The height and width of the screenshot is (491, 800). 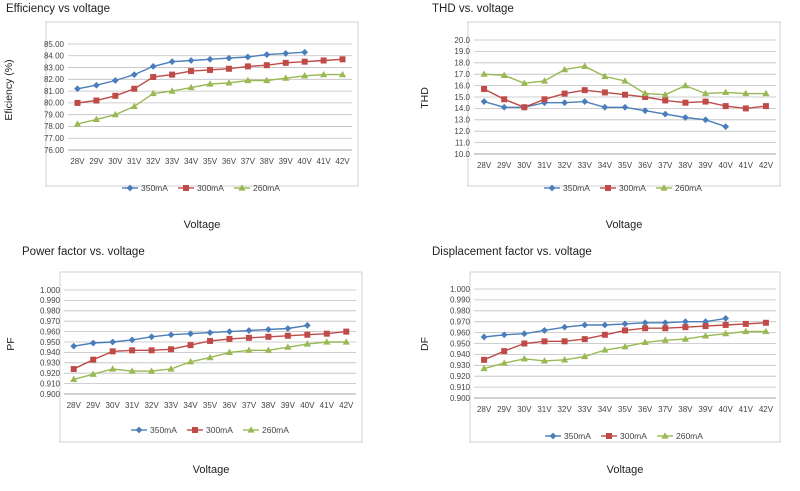 I want to click on y-tick-label: 16.0, so click(x=462, y=85).